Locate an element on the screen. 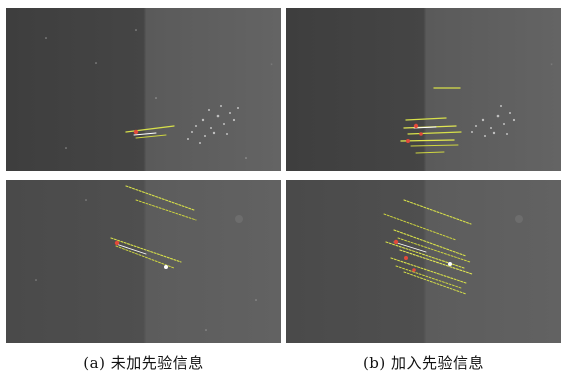 The width and height of the screenshot is (567, 376). caption-b: (b) 加入先验信息 is located at coordinates (423, 363).